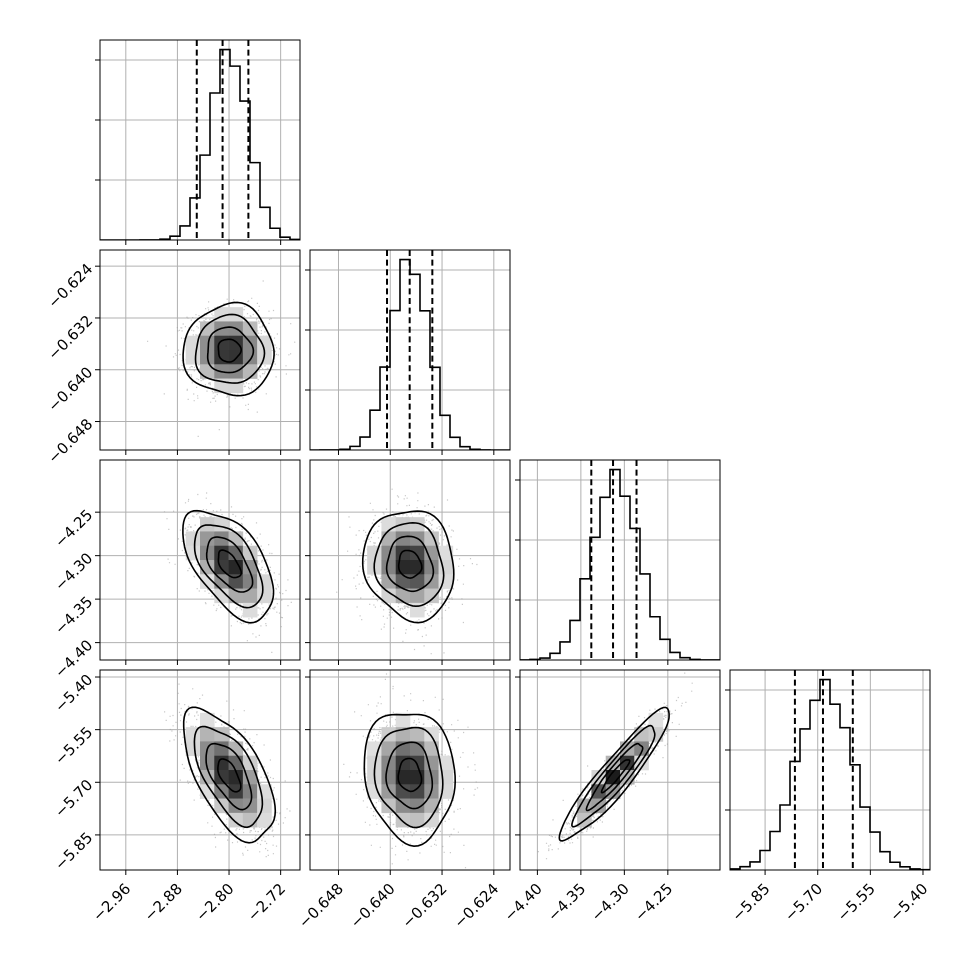 Image resolution: width=970 pixels, height=970 pixels. I want to click on x-tick-label: −2.96, so click(111, 902).